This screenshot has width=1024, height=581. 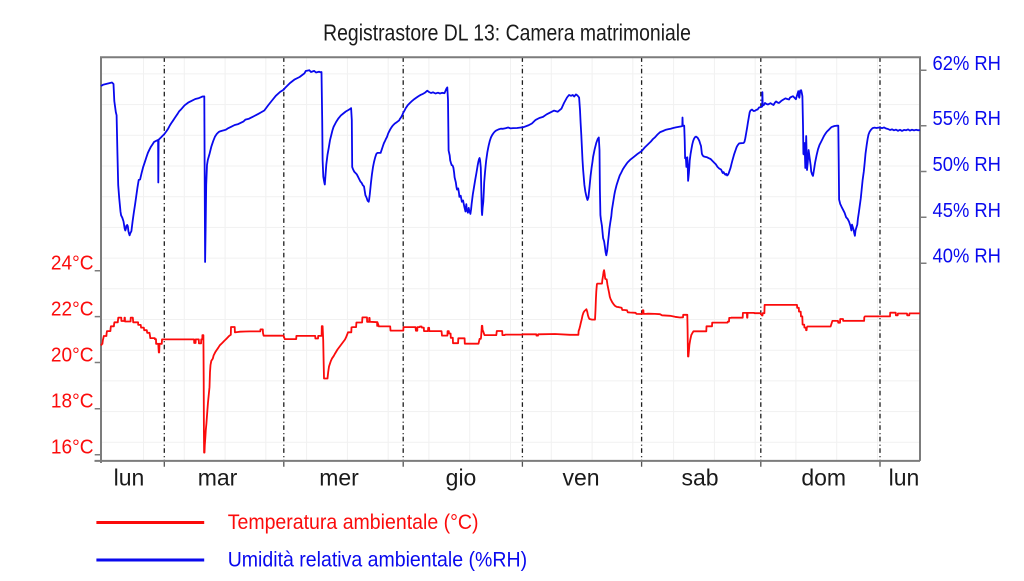 I want to click on svg-text: dom, so click(x=823, y=478).